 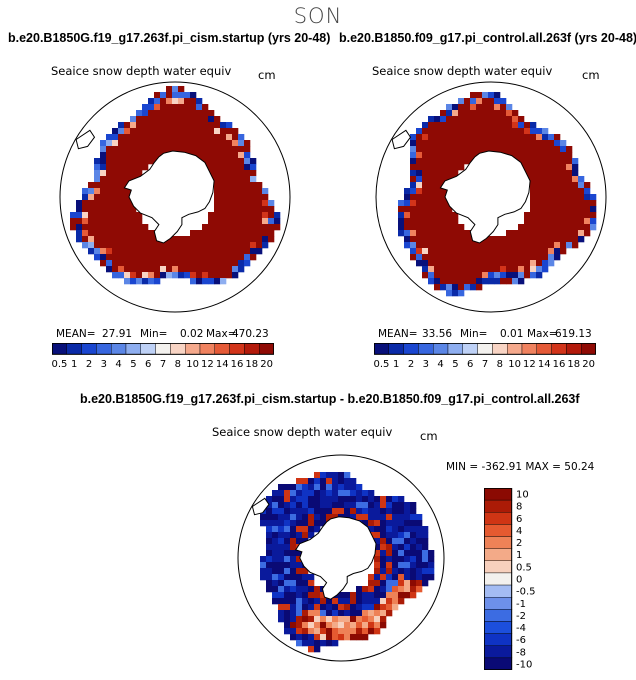 What do you see at coordinates (521, 616) in the screenshot?
I see `colorbar-tick-label: -2` at bounding box center [521, 616].